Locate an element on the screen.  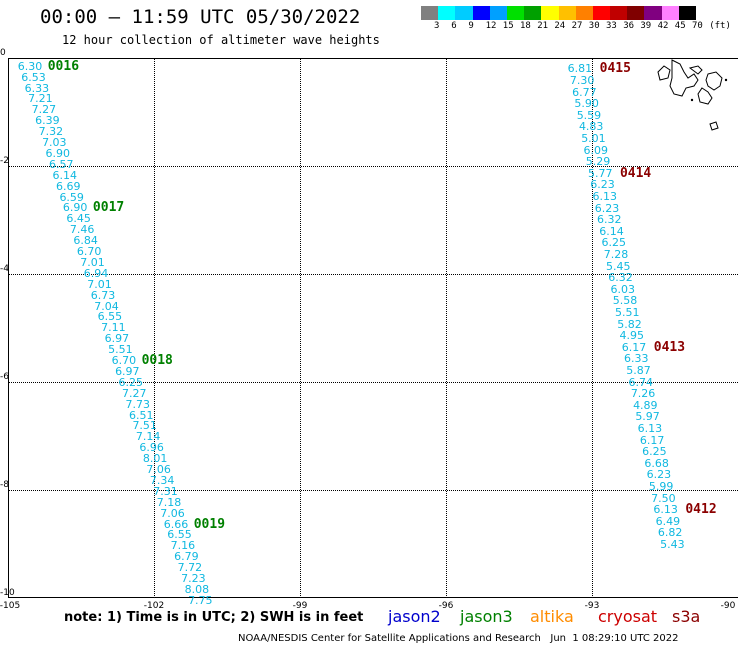
wave-height-label: 5.97 is located at coordinates (647, 417).